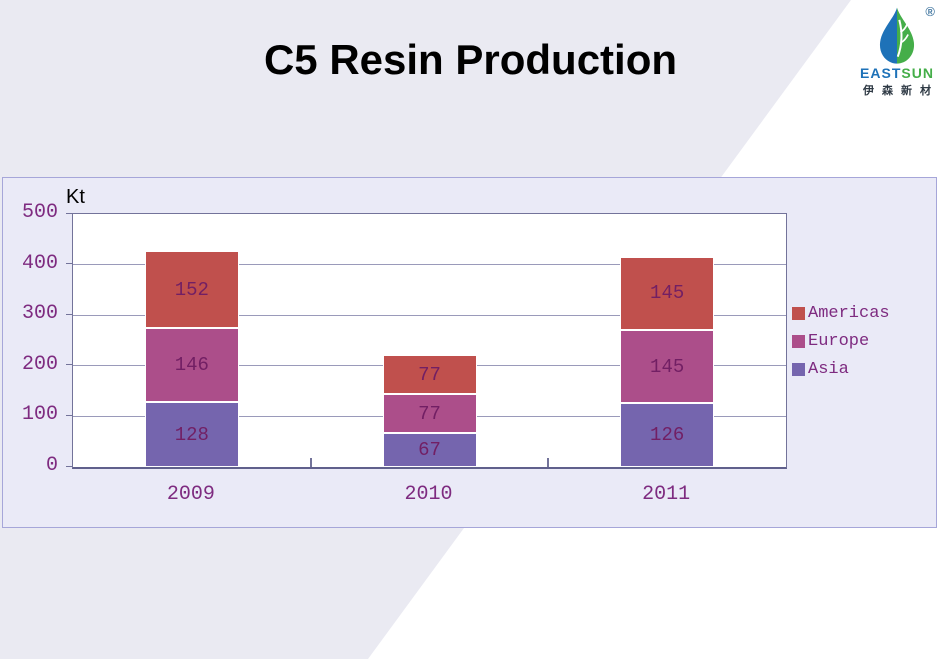  Describe the element at coordinates (917, 73) in the screenshot. I see `brand-sun: SUN` at that location.